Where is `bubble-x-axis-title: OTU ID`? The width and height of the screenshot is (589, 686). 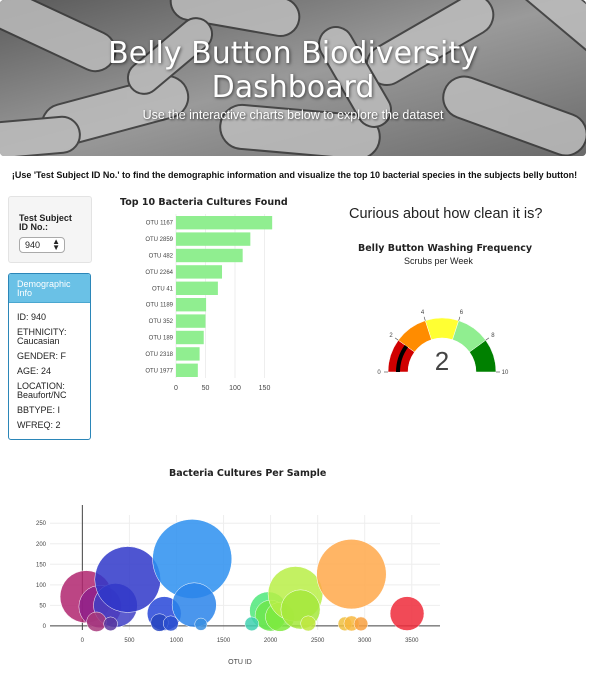 bubble-x-axis-title: OTU ID is located at coordinates (240, 662).